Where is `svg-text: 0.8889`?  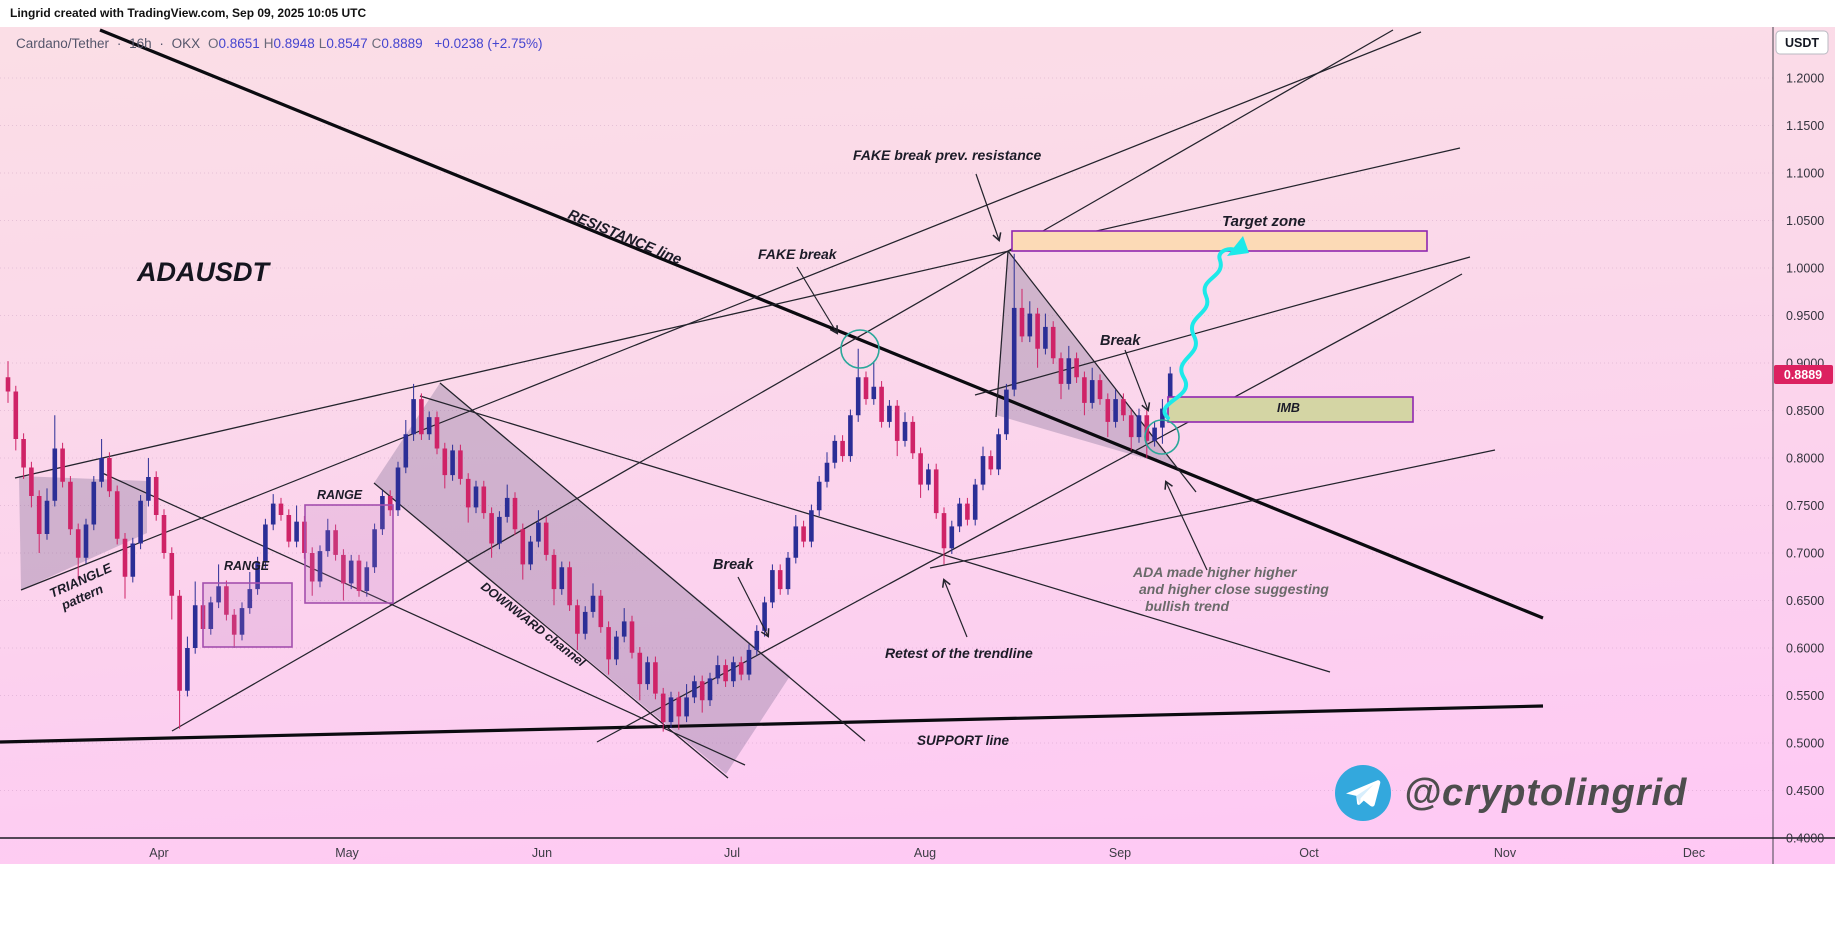
svg-text: 0.8889 is located at coordinates (1803, 375).